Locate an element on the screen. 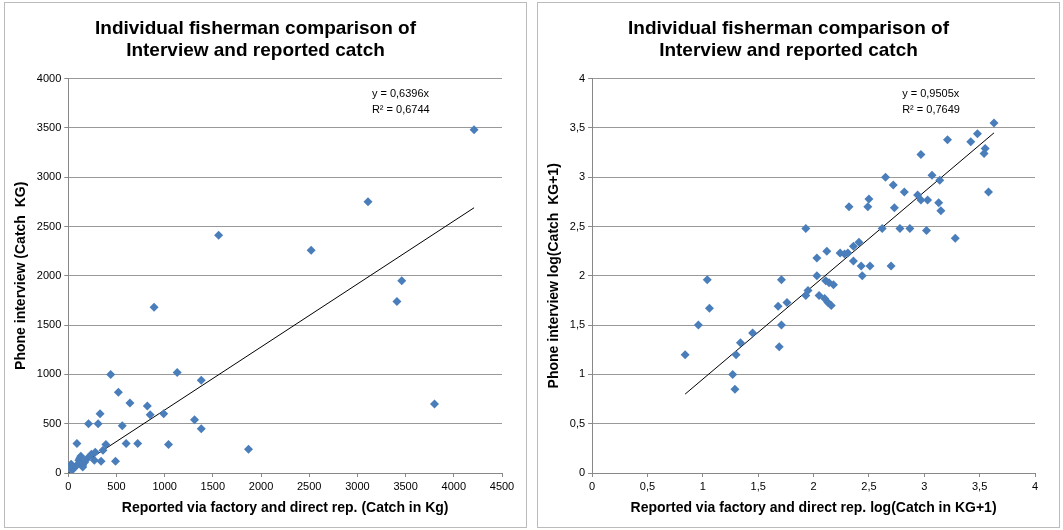  annotation: y = 0,9505x is located at coordinates (931, 93).